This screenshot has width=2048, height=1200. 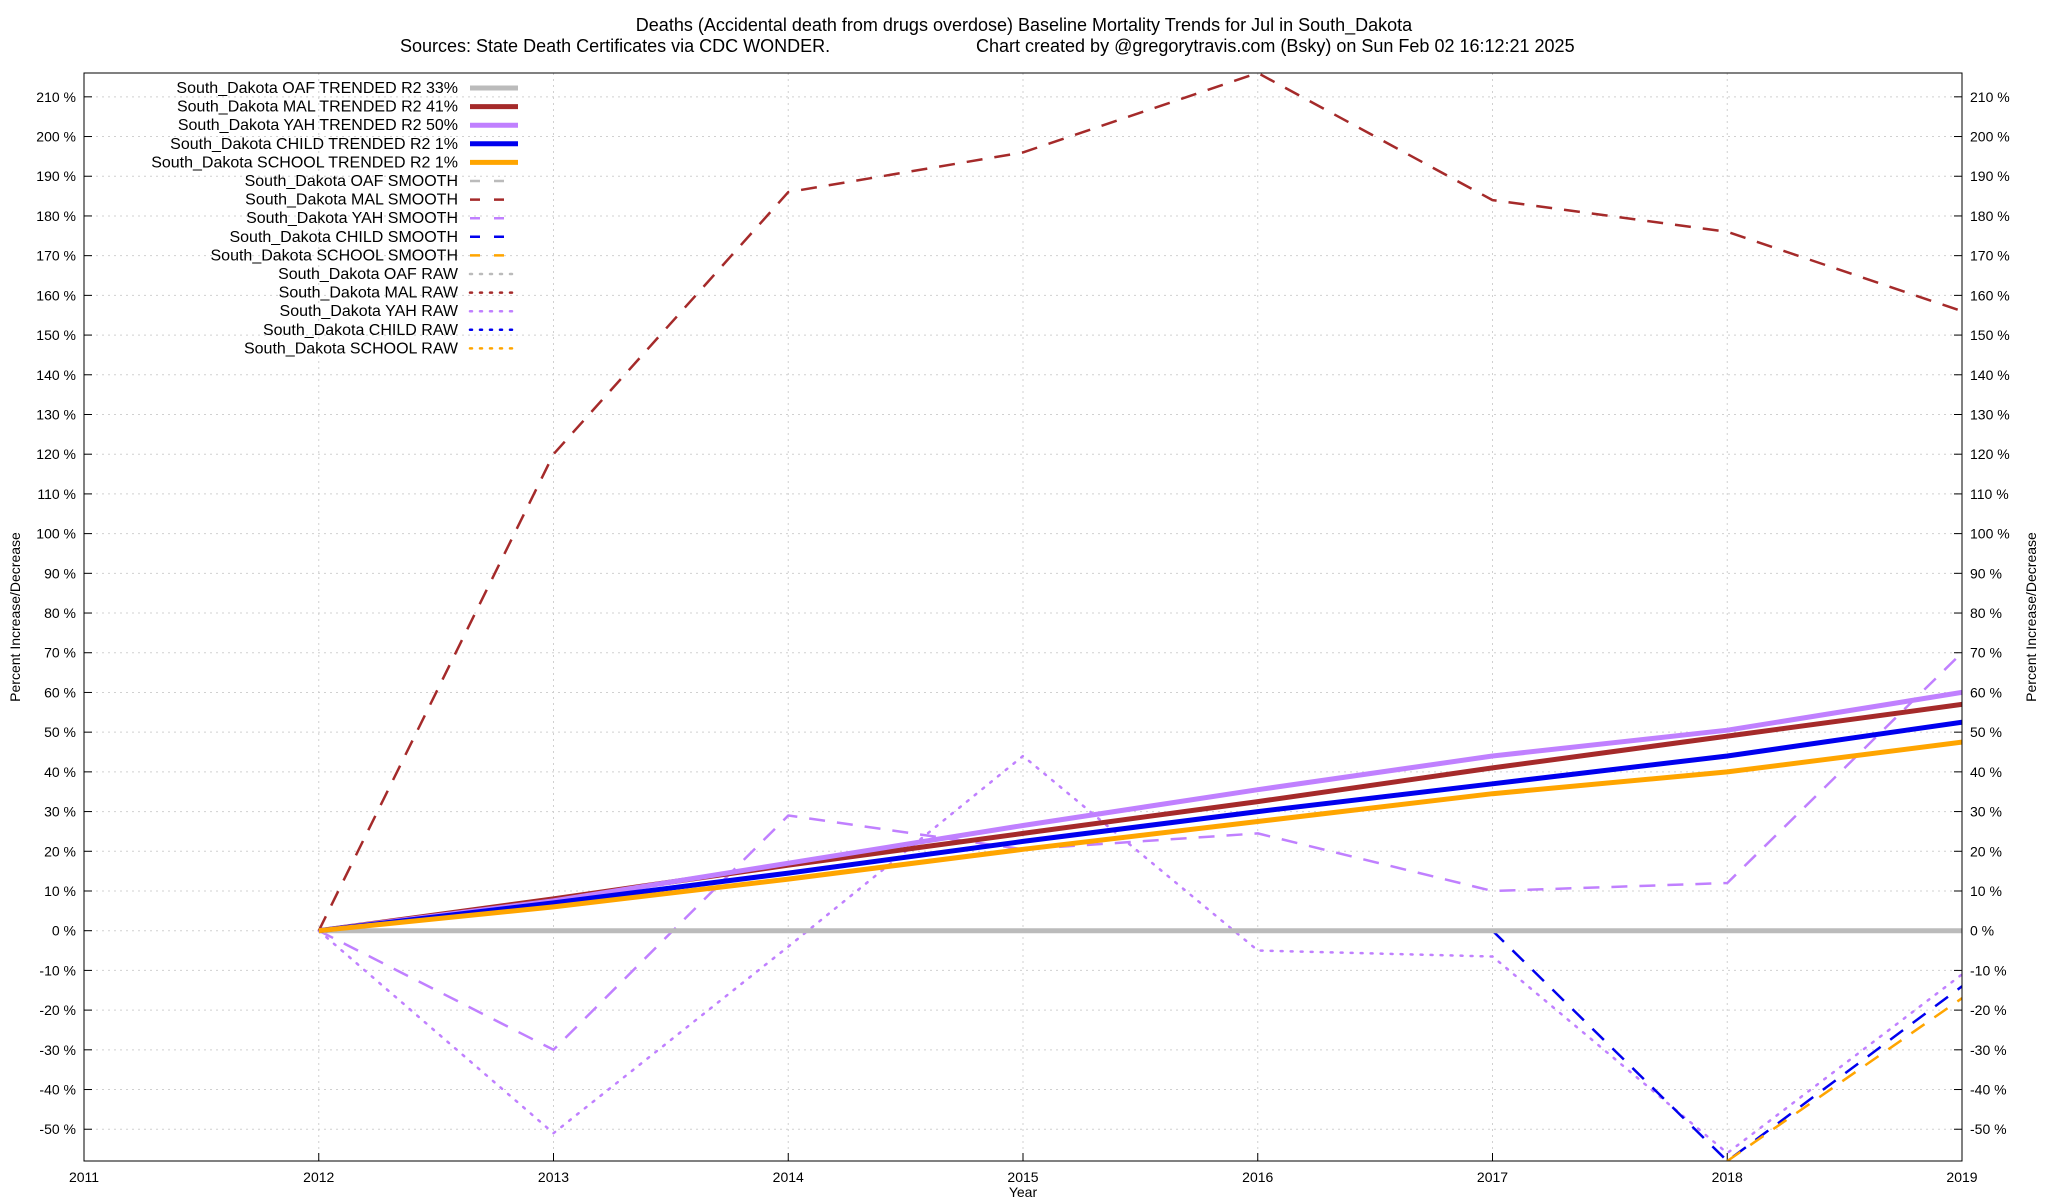 I want to click on y-tick-label-right: -50 %, so click(x=1988, y=1129).